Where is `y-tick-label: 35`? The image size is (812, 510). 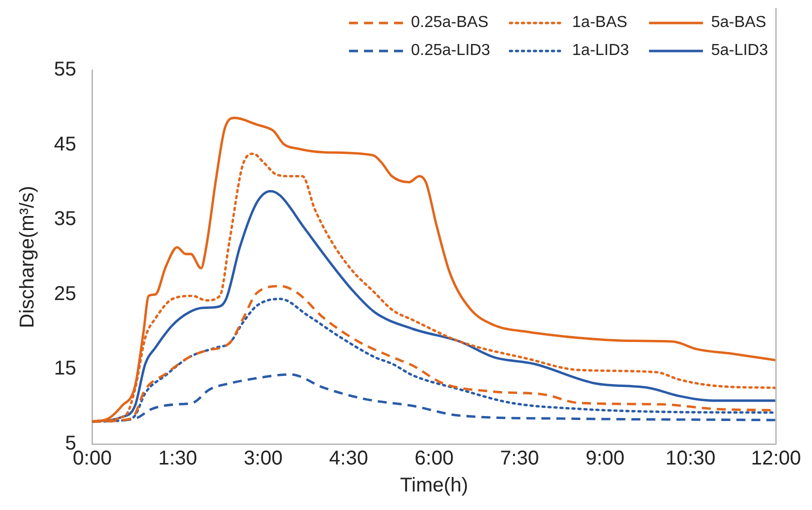 y-tick-label: 35 is located at coordinates (65, 219).